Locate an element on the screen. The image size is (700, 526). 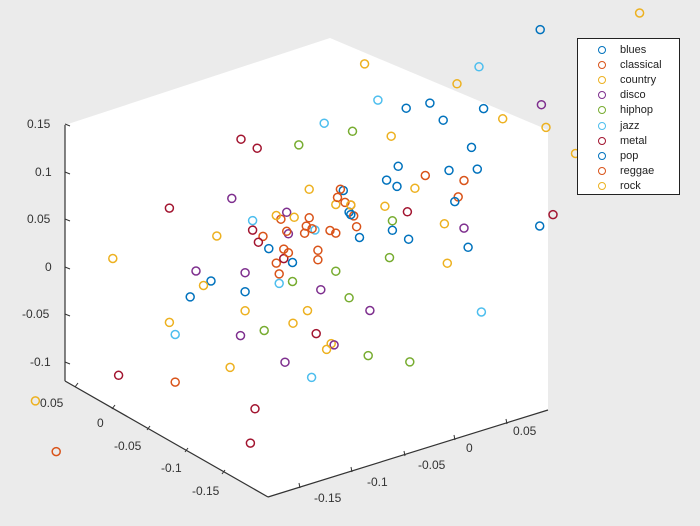
y-tick-label: -0.1 is located at coordinates (171, 468).